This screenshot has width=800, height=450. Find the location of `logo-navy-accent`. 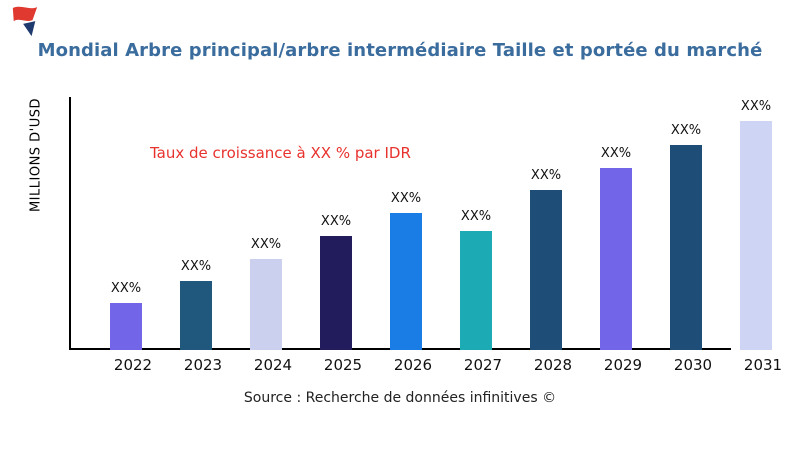

logo-navy-accent is located at coordinates (29, 29).